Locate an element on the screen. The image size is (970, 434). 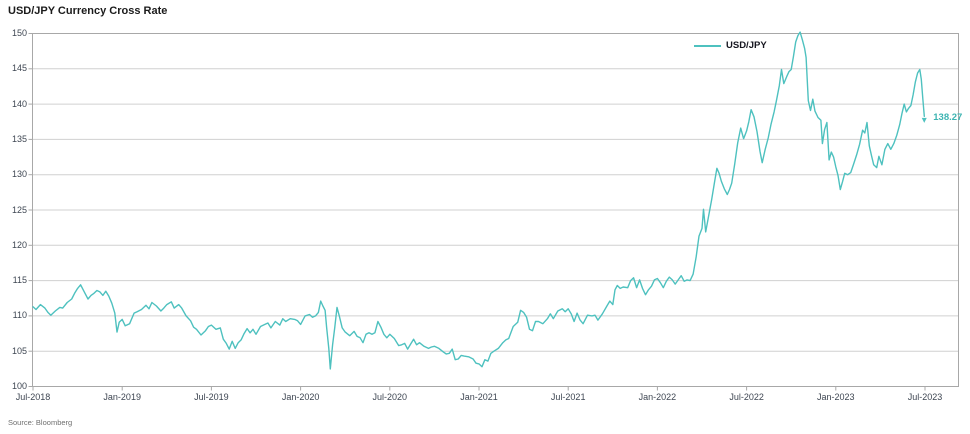
x-axis-tick-label: Jul-2022 is located at coordinates (746, 397).